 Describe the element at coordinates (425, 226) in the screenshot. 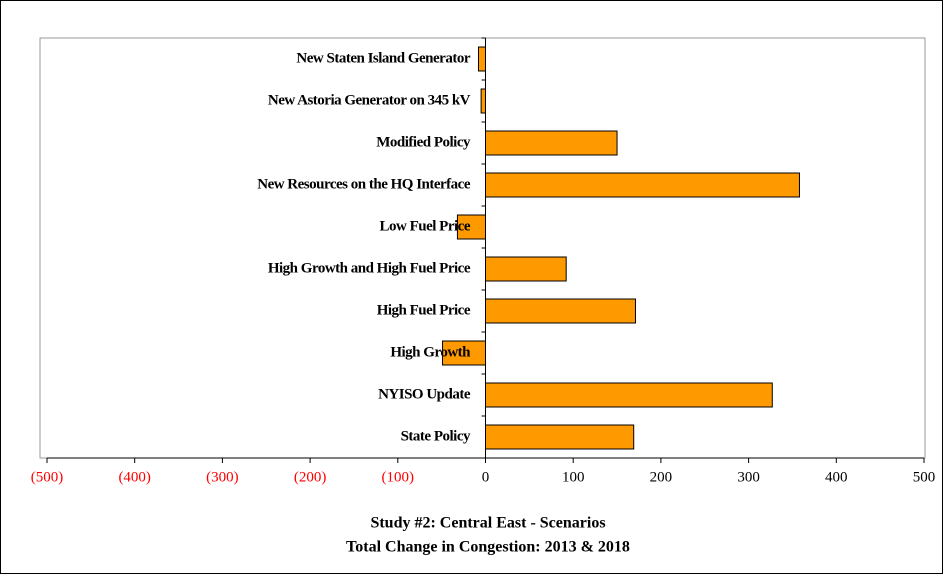

I see `y-tick-label: Low Fuel Price` at that location.